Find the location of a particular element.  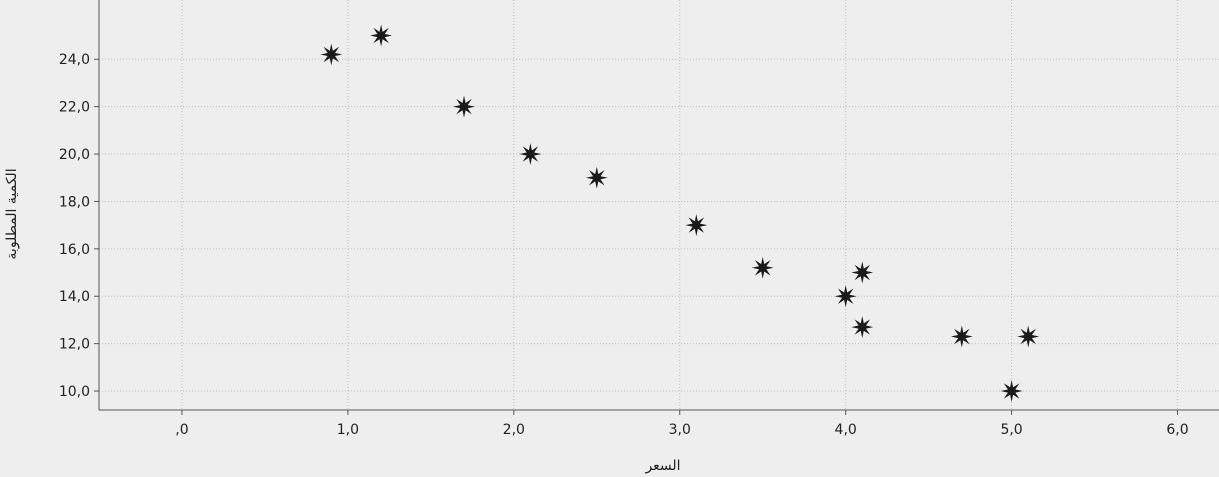

y-tick-label: 16,0 is located at coordinates (74, 250).